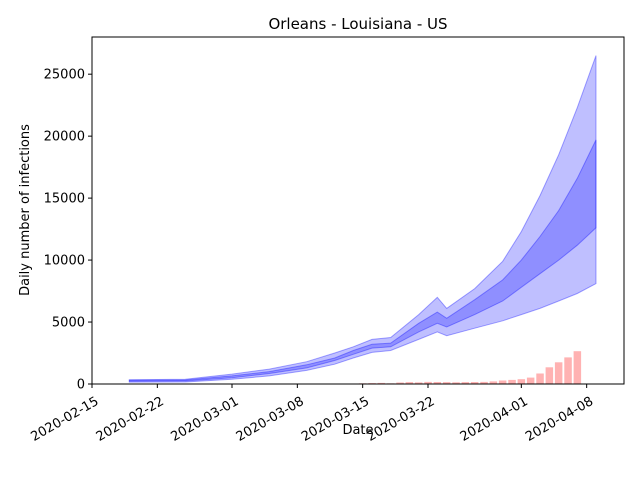 The width and height of the screenshot is (640, 480). Describe the element at coordinates (64, 261) in the screenshot. I see `y-tick-label: 10000` at that location.